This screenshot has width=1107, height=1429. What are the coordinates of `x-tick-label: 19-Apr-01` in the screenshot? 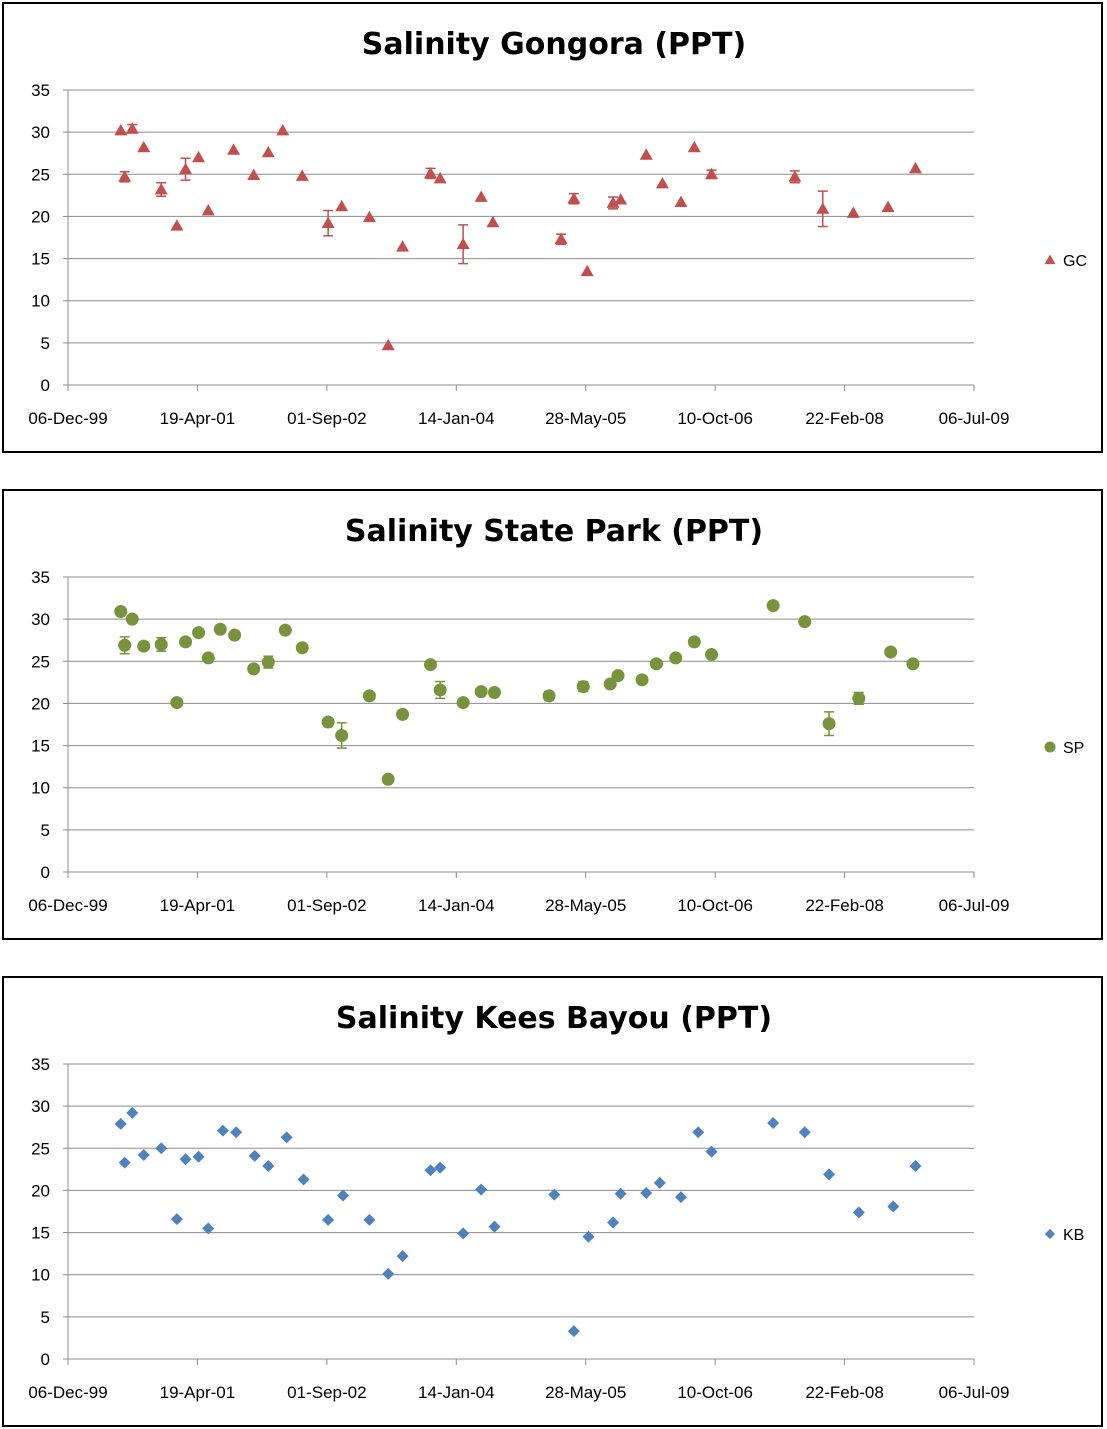 It's located at (198, 905).